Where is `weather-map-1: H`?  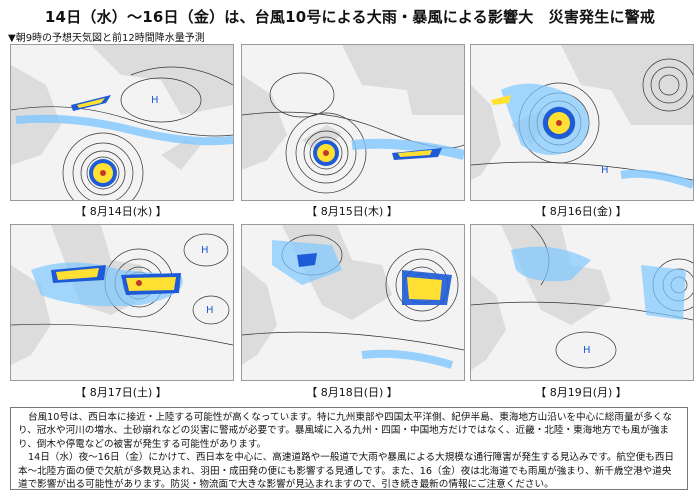 weather-map-1: H is located at coordinates (122, 122).